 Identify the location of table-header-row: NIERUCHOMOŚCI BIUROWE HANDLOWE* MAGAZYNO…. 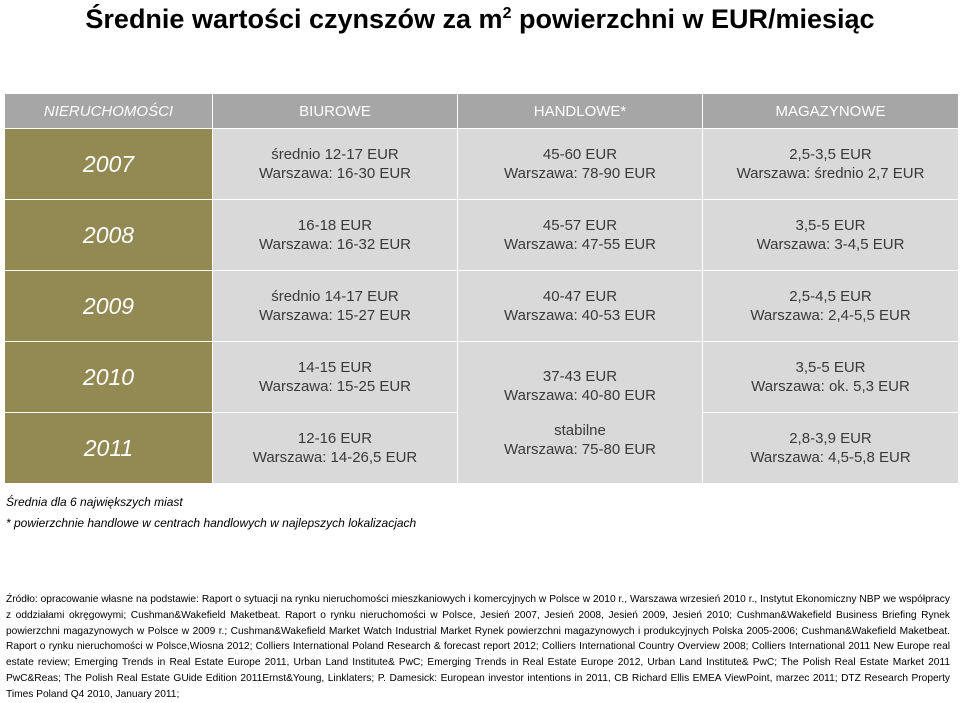
(481, 111).